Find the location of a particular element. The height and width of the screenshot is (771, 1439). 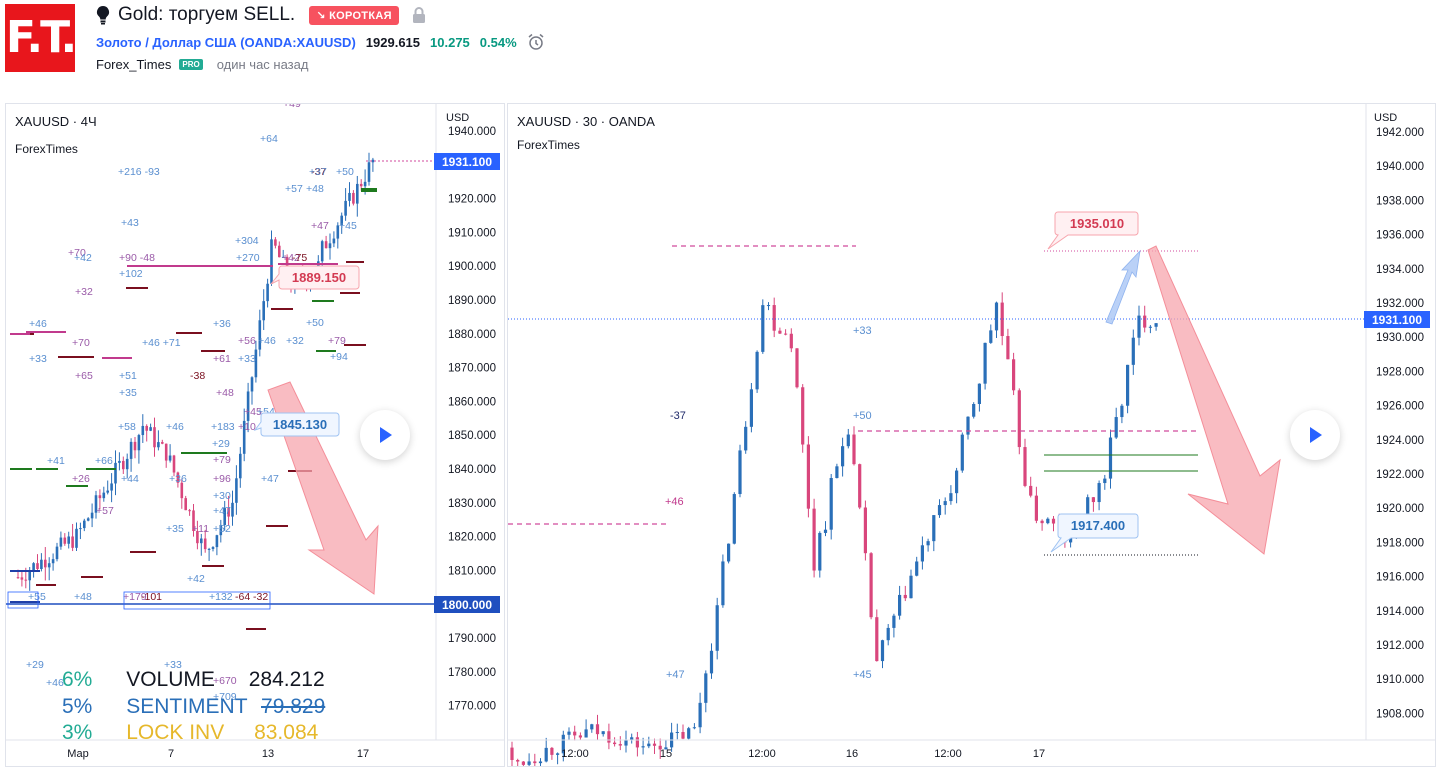

callout-1917: 1917.400 is located at coordinates (1094, 533).